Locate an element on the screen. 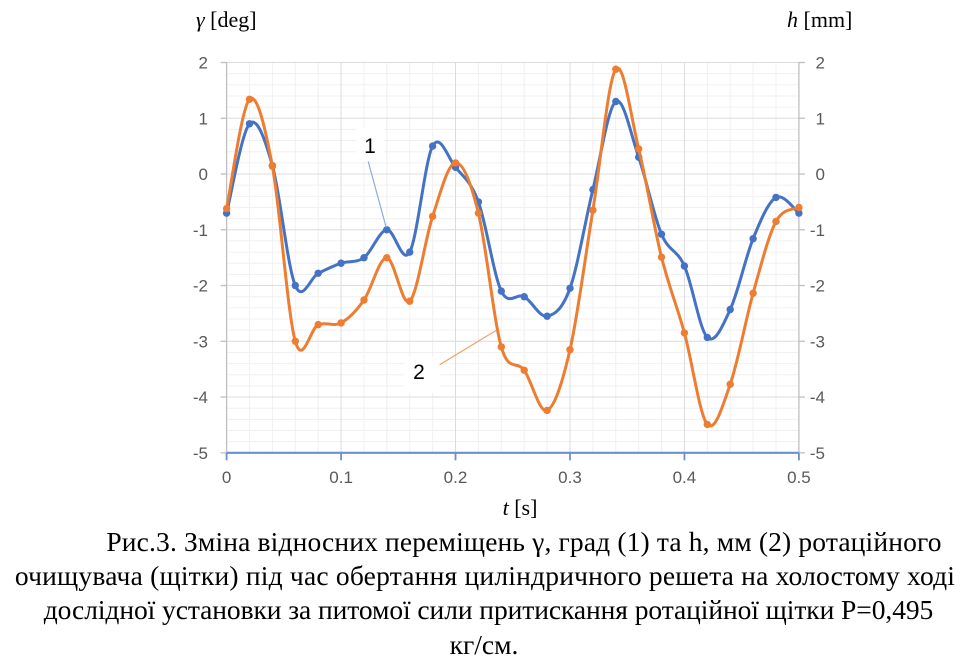 The image size is (963, 660). svg-text: 0.2 is located at coordinates (456, 477).